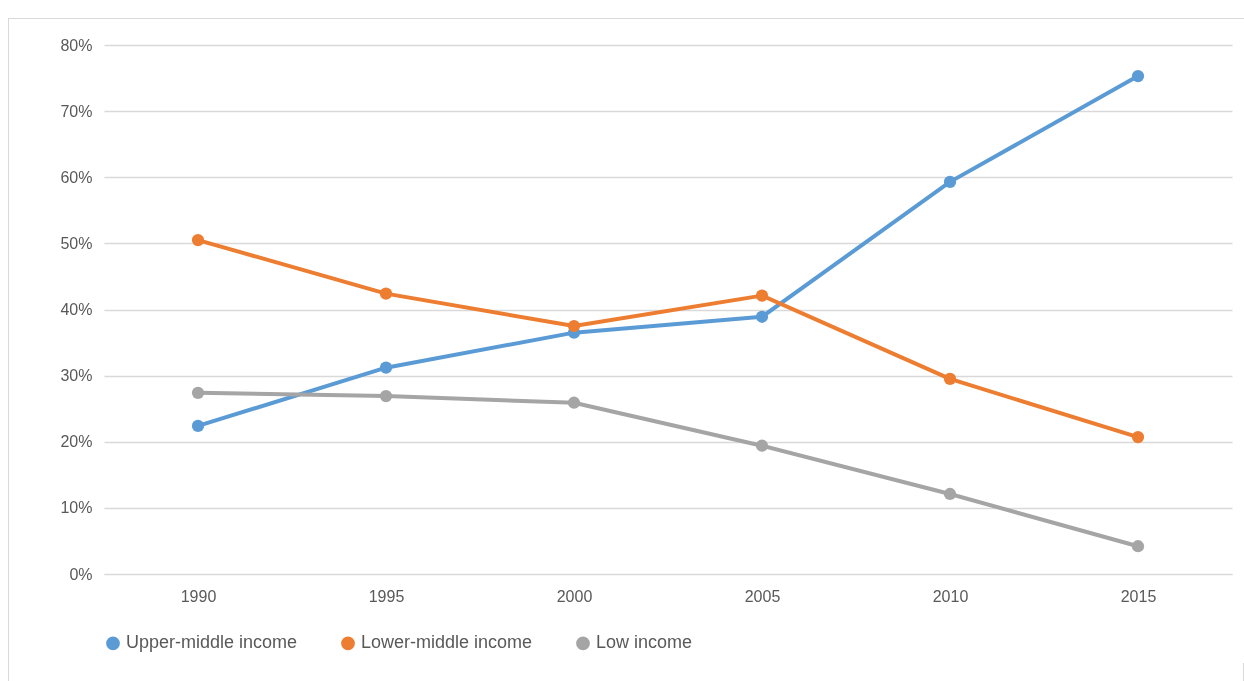 The height and width of the screenshot is (681, 1244). What do you see at coordinates (574, 596) in the screenshot?
I see `x-tick-label: 2000` at bounding box center [574, 596].